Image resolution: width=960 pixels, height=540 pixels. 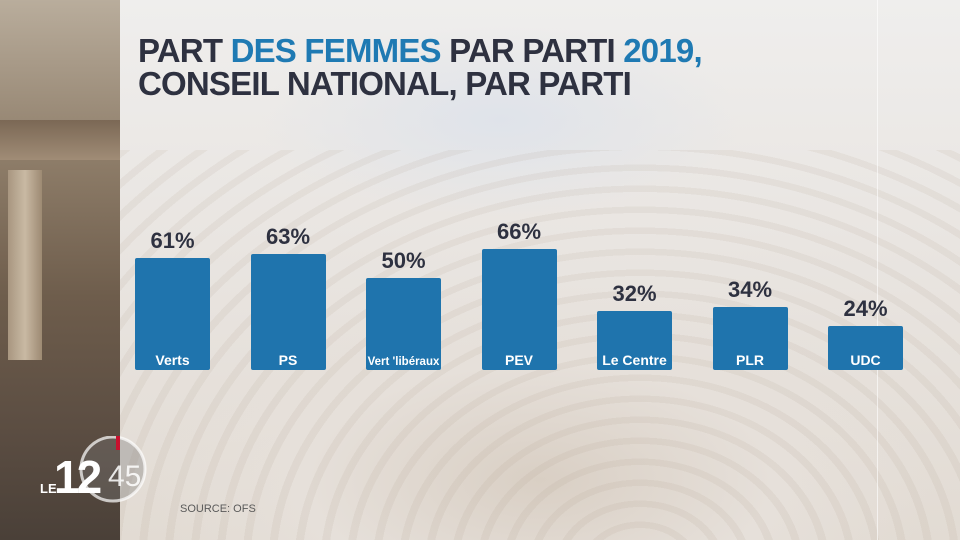 What do you see at coordinates (519, 231) in the screenshot?
I see `value-label: 66%` at bounding box center [519, 231].